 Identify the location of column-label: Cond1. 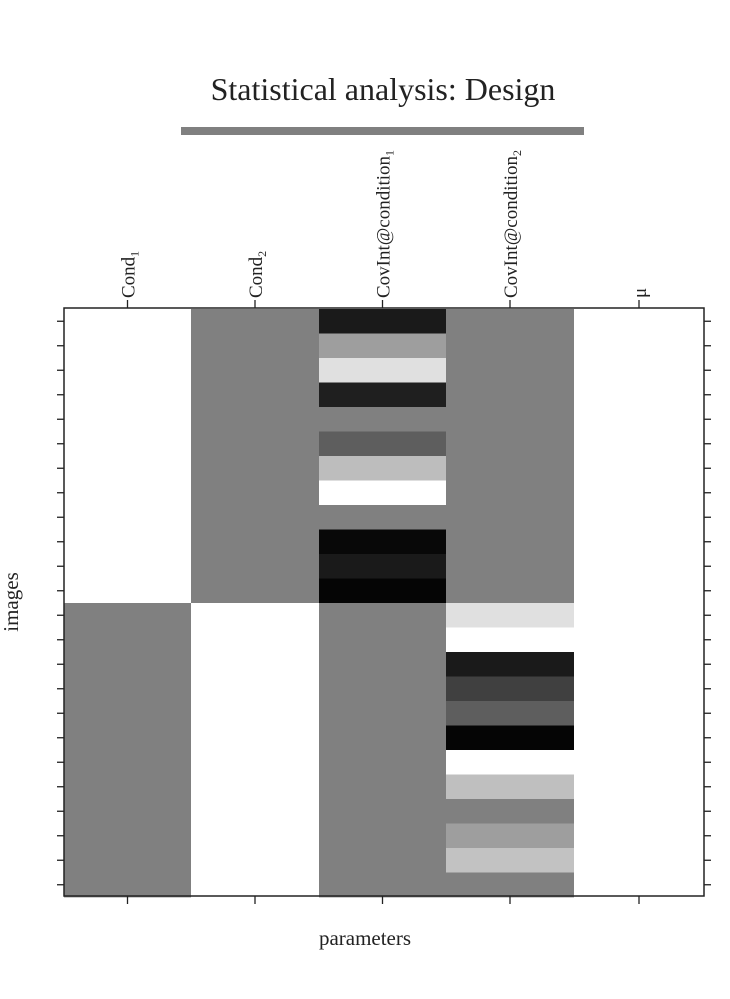
(130, 274).